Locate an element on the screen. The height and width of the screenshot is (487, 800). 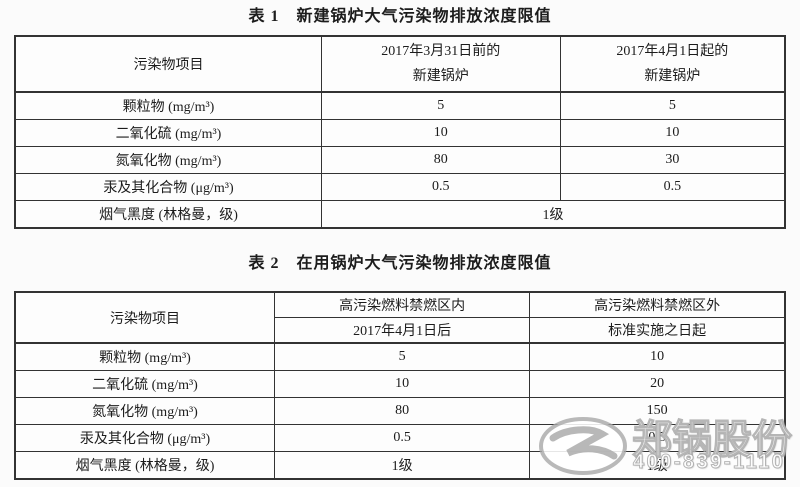
table2-header-inside-zone: 高污染燃料禁燃区内 is located at coordinates (402, 304).